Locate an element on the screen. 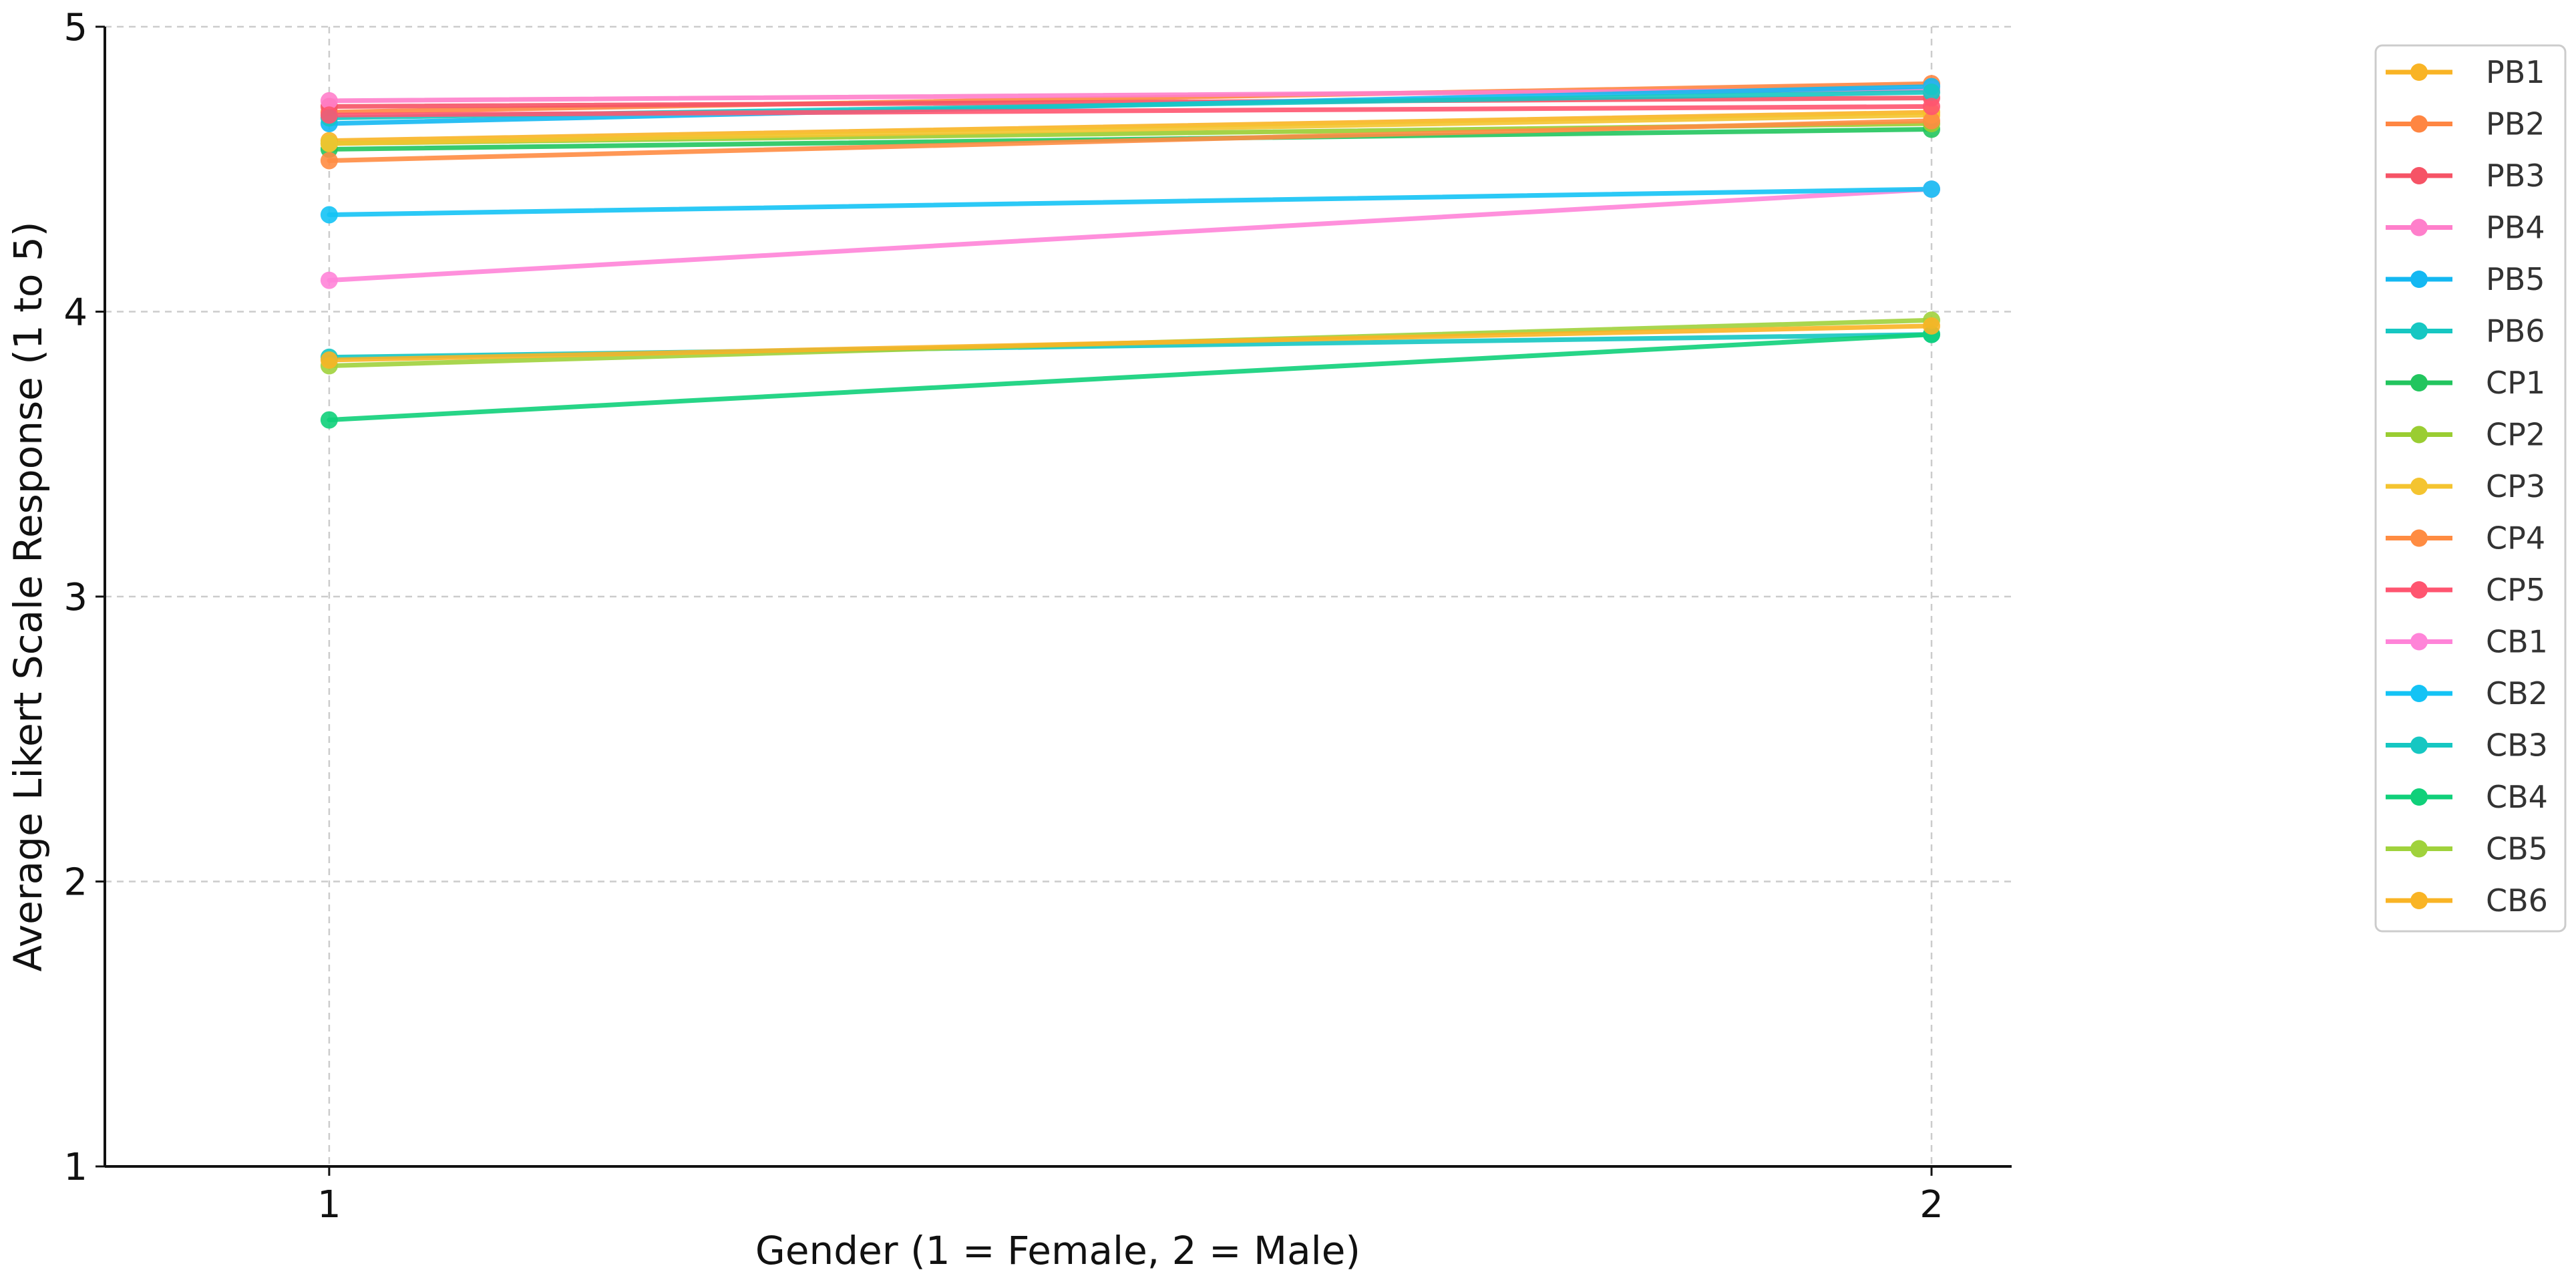 Image resolution: width=2576 pixels, height=1282 pixels. legend-item-cp4: CP4 is located at coordinates (2465, 538).